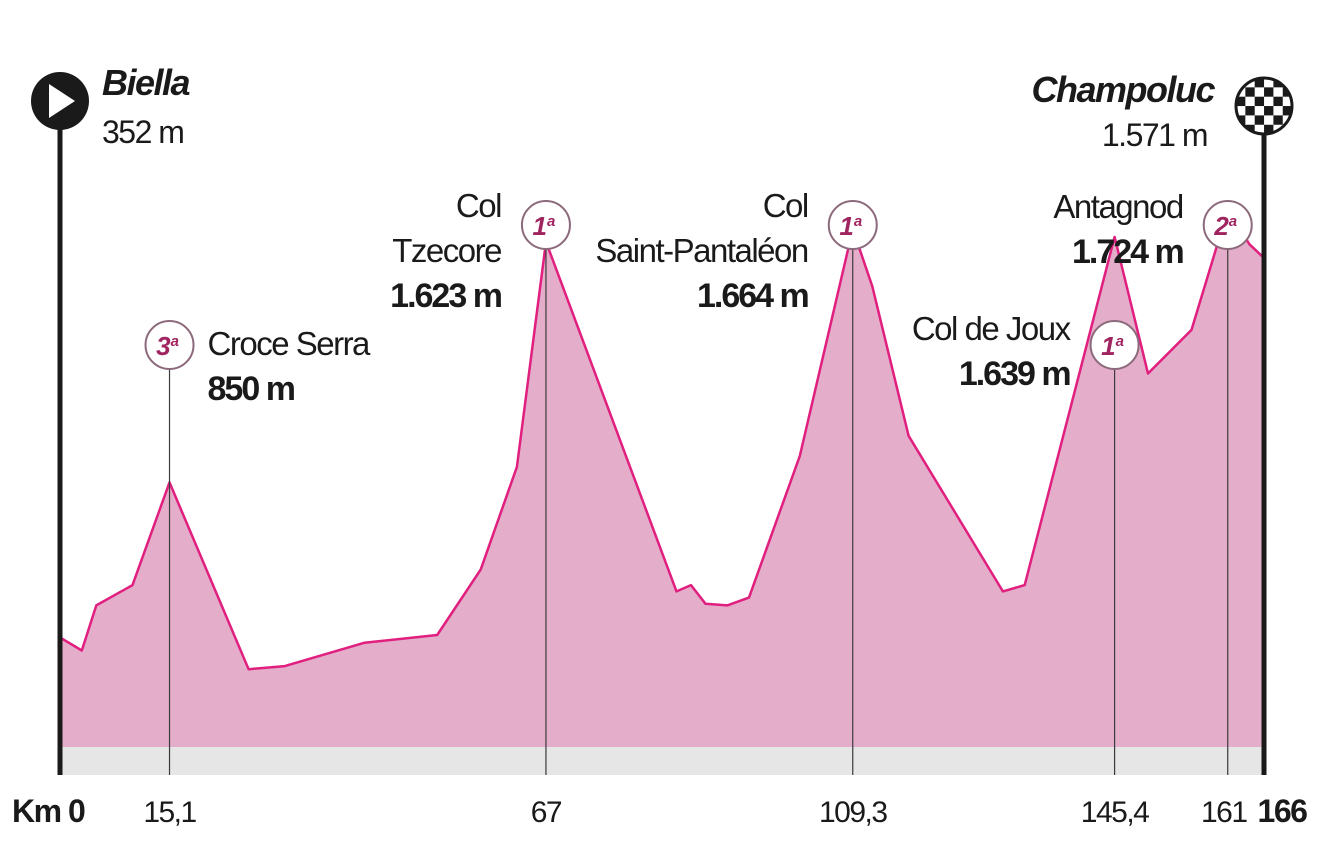 The width and height of the screenshot is (1321, 848). What do you see at coordinates (169, 345) in the screenshot?
I see `category-badge: 3a` at bounding box center [169, 345].